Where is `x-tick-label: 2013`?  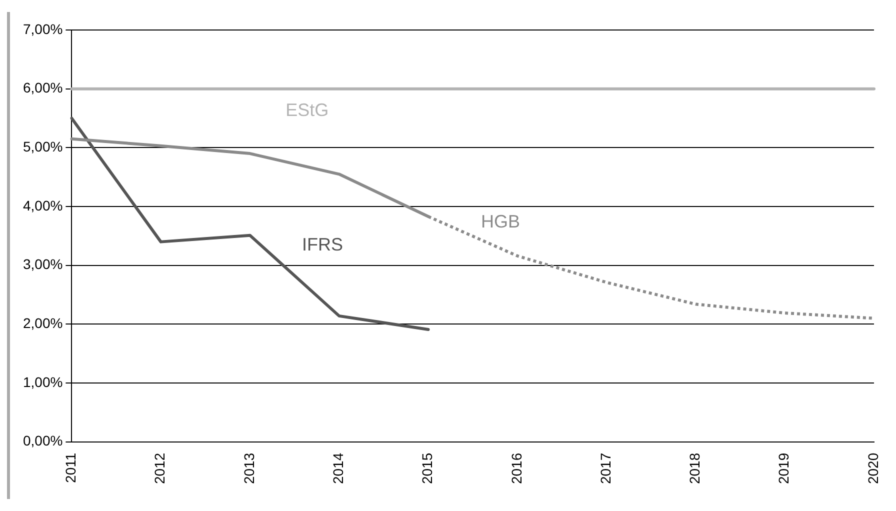 x-tick-label: 2013 is located at coordinates (248, 468).